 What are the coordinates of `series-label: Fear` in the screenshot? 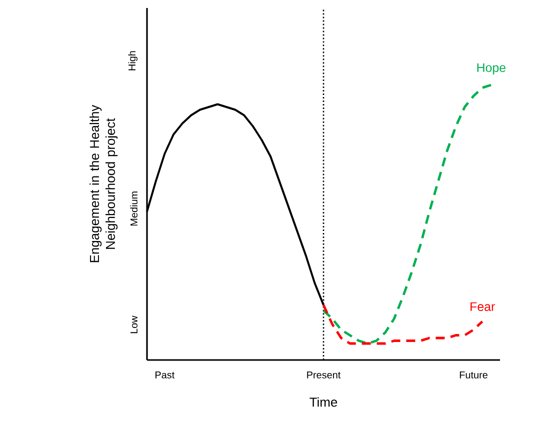 It's located at (482, 307).